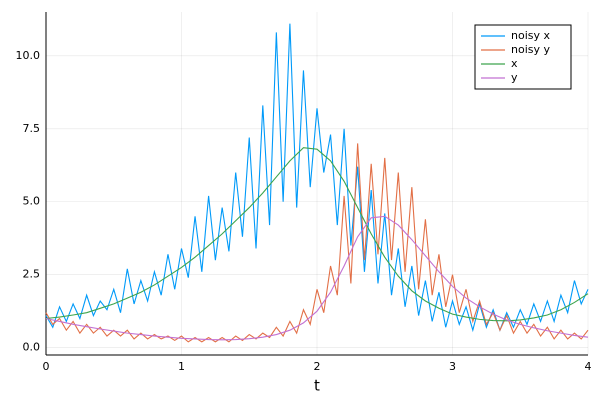 The image size is (600, 400). I want to click on x-tick-label: 3, so click(452, 366).